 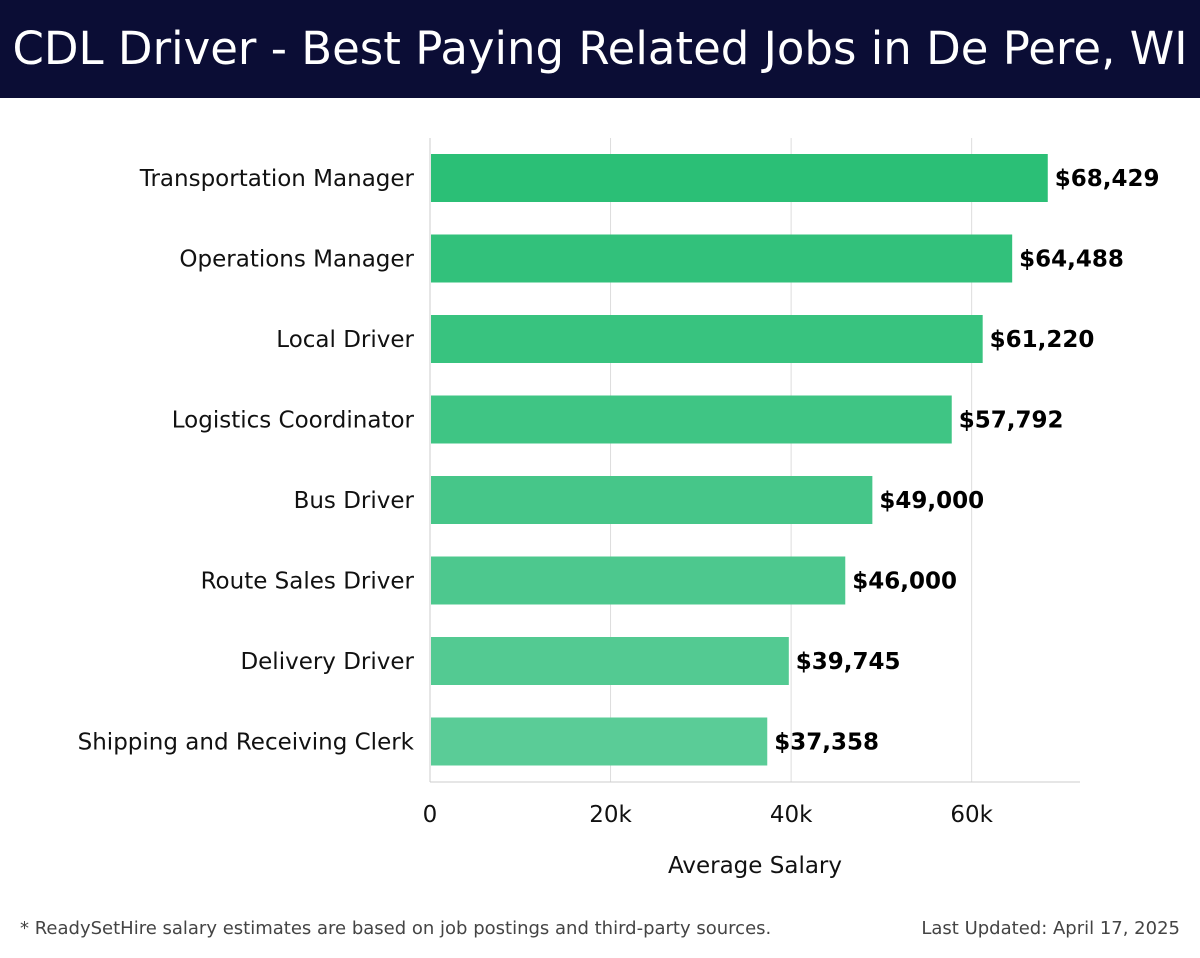 What do you see at coordinates (354, 501) in the screenshot?
I see `category-label: Bus Driver` at bounding box center [354, 501].